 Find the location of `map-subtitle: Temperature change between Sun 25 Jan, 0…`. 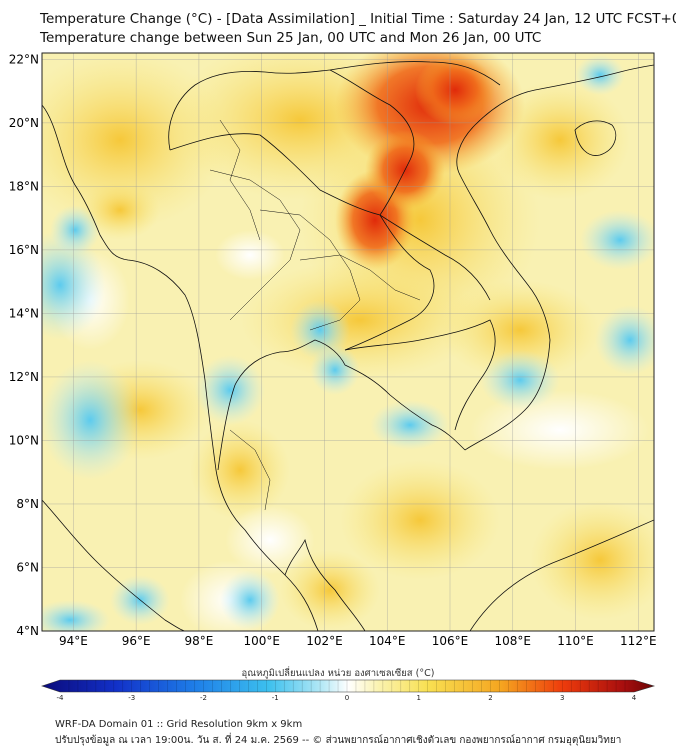

map-subtitle: Temperature change between Sun 25 Jan, 0… is located at coordinates (291, 38).